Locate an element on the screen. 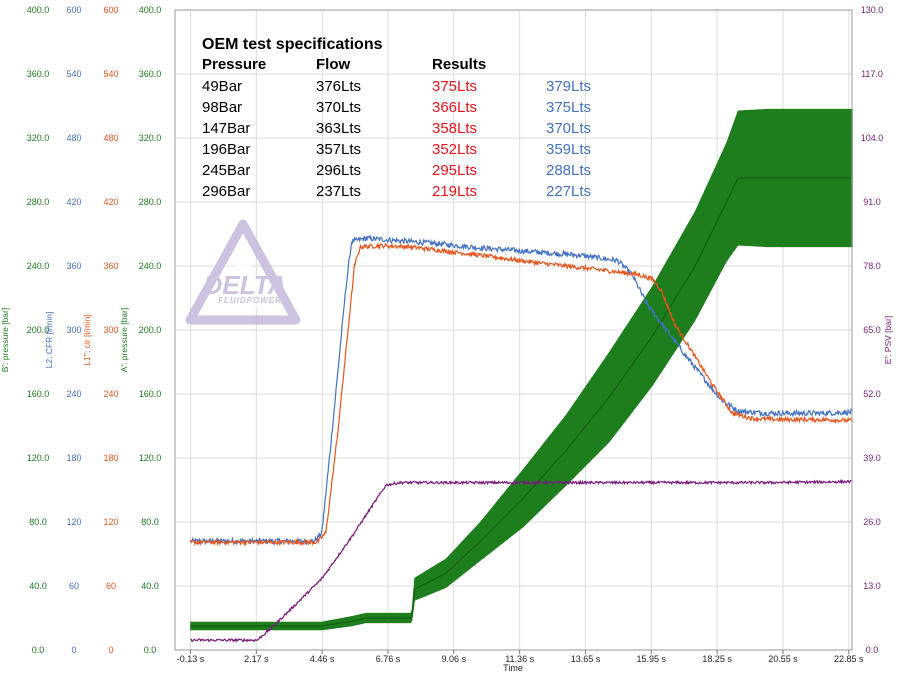 The image size is (900, 684). y-tick-label-b: 360.0 is located at coordinates (38, 74).